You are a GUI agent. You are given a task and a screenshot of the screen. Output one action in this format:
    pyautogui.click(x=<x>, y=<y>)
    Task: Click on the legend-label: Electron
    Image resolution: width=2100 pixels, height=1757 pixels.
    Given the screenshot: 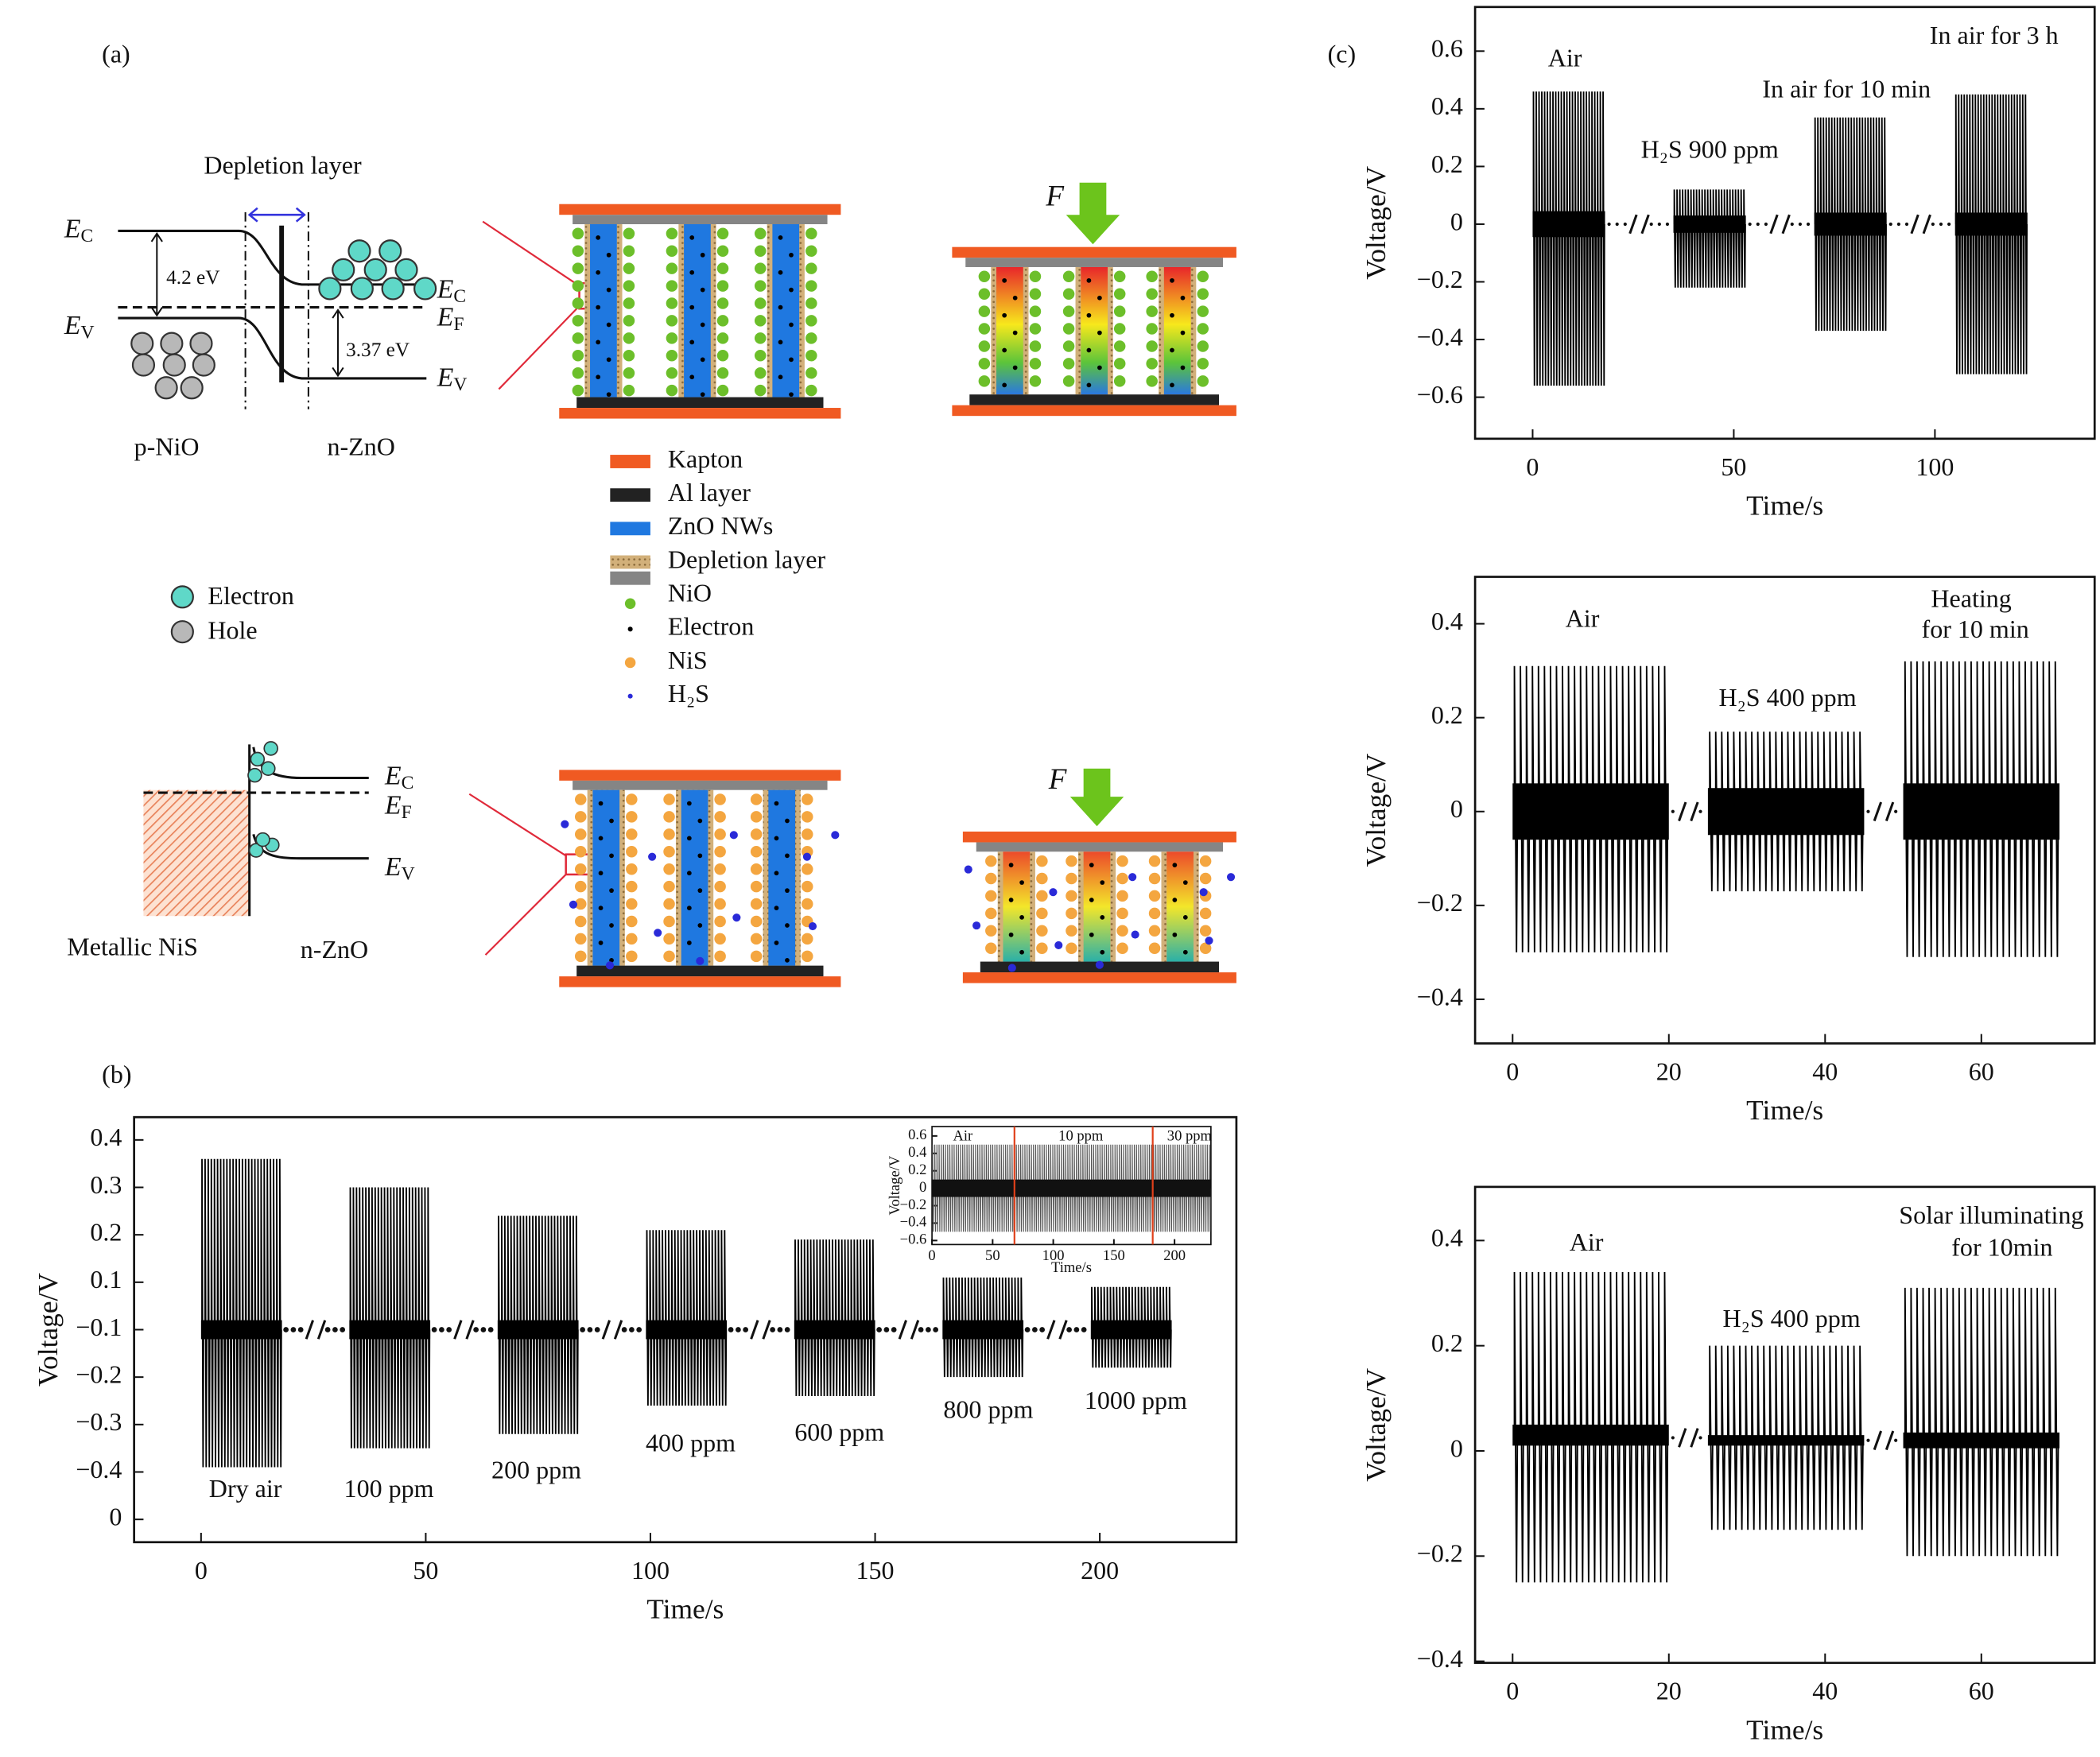 What is the action you would take?
    pyautogui.click(x=711, y=626)
    